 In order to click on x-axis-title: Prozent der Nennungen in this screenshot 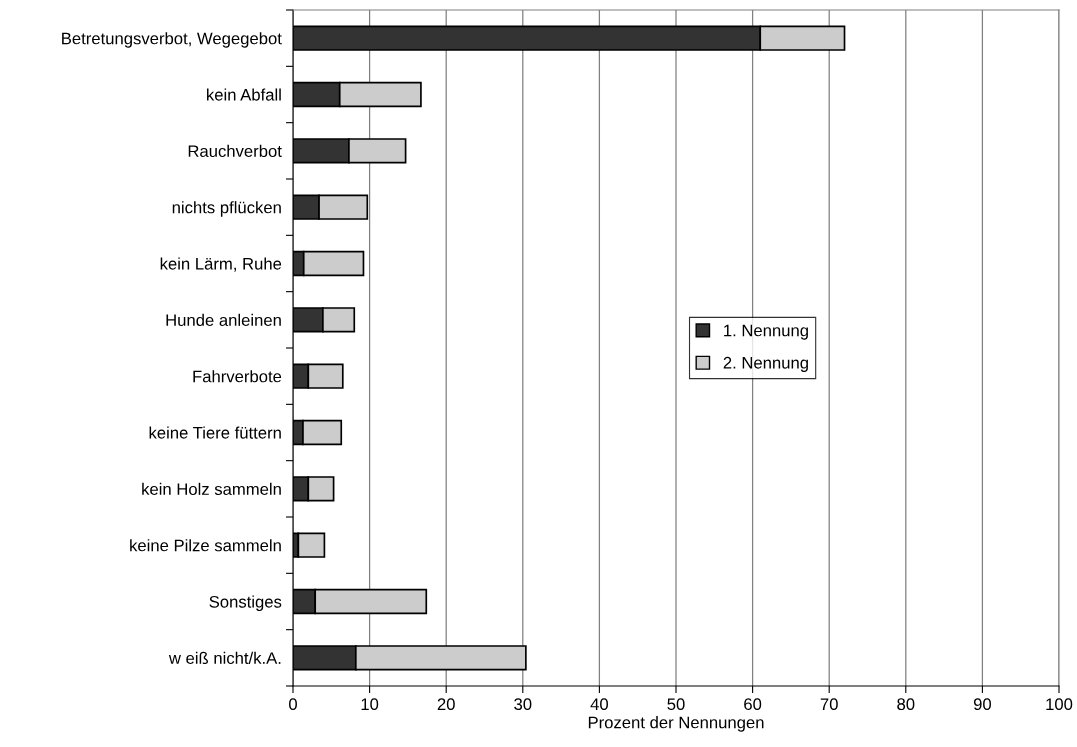, I will do `click(676, 724)`.